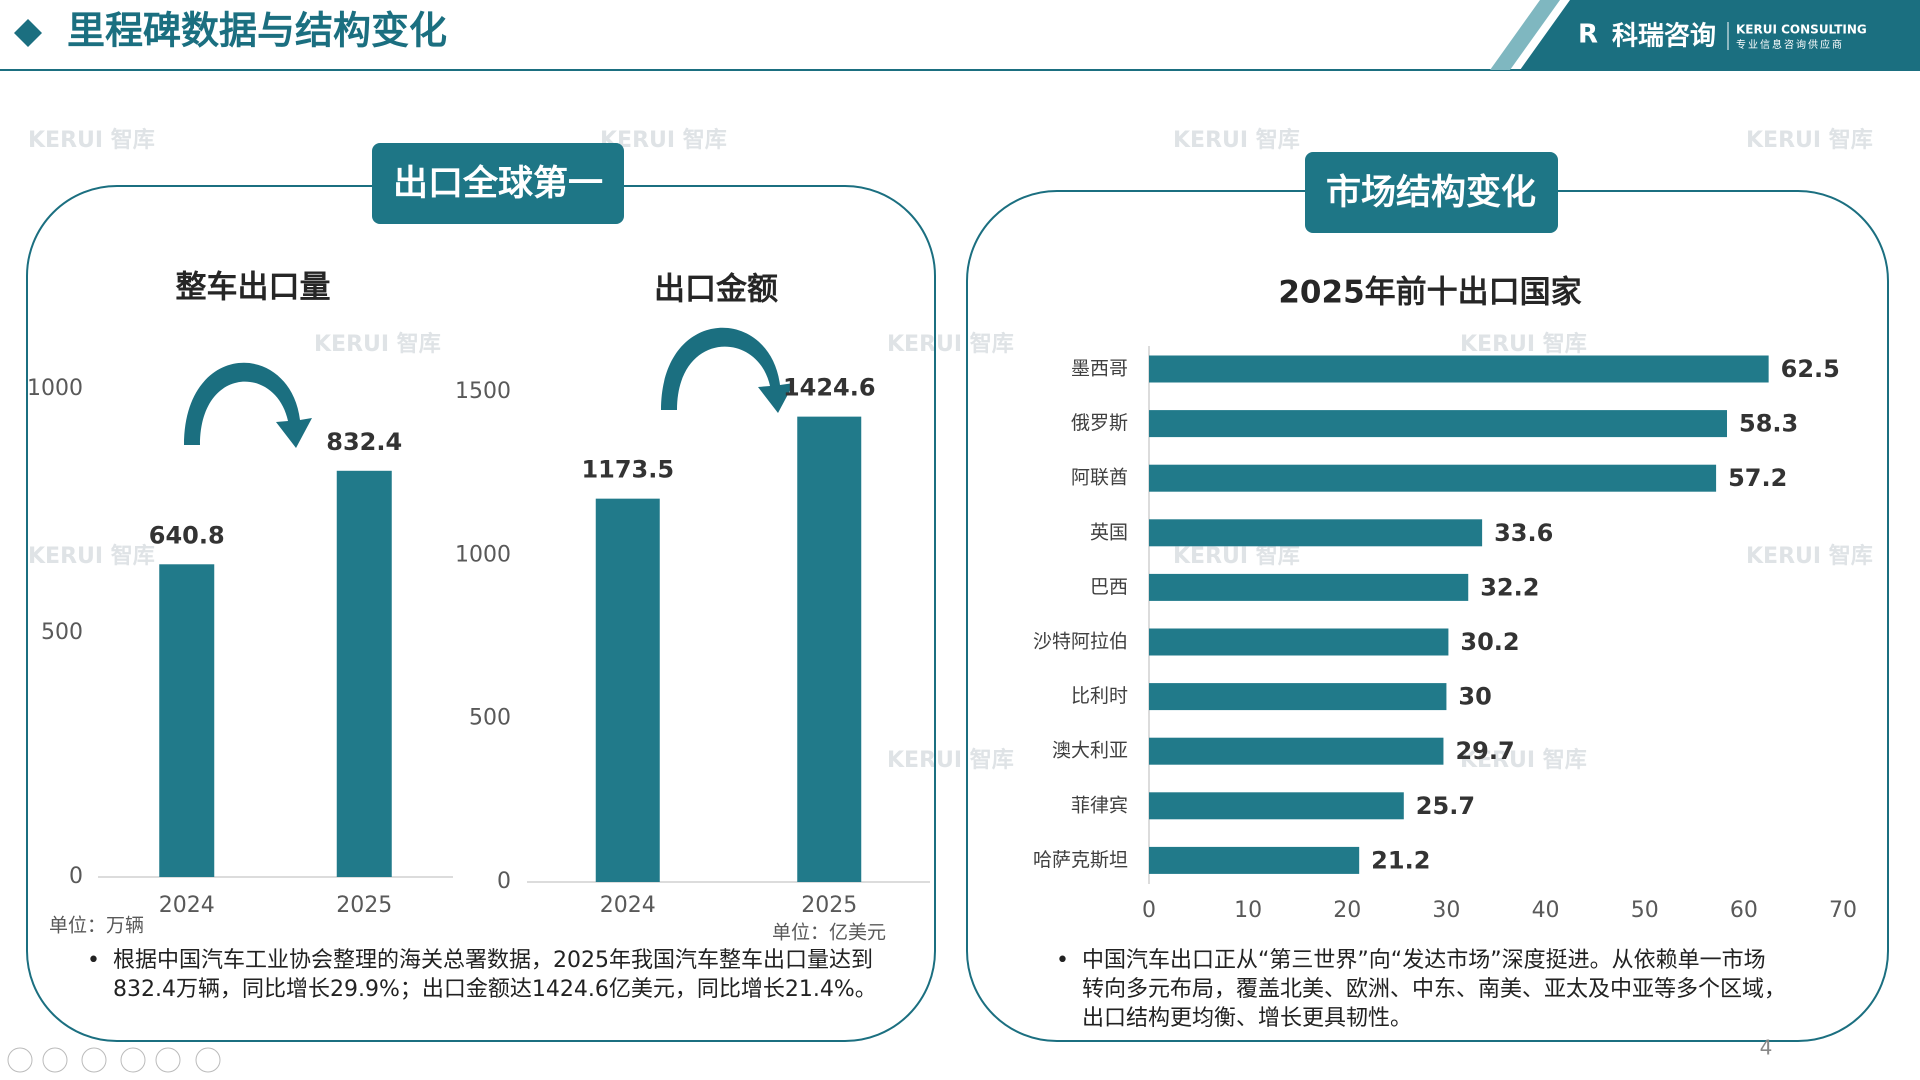 The height and width of the screenshot is (1080, 1920). Describe the element at coordinates (1099, 478) in the screenshot. I see `y-tick-label: 阿联酋` at that location.